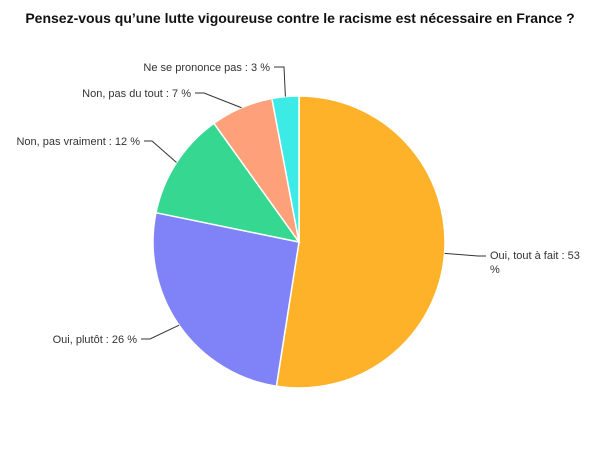 The image size is (600, 450). What do you see at coordinates (206, 68) in the screenshot?
I see `slice-label-4: Ne se prononce pas : 3 %` at bounding box center [206, 68].